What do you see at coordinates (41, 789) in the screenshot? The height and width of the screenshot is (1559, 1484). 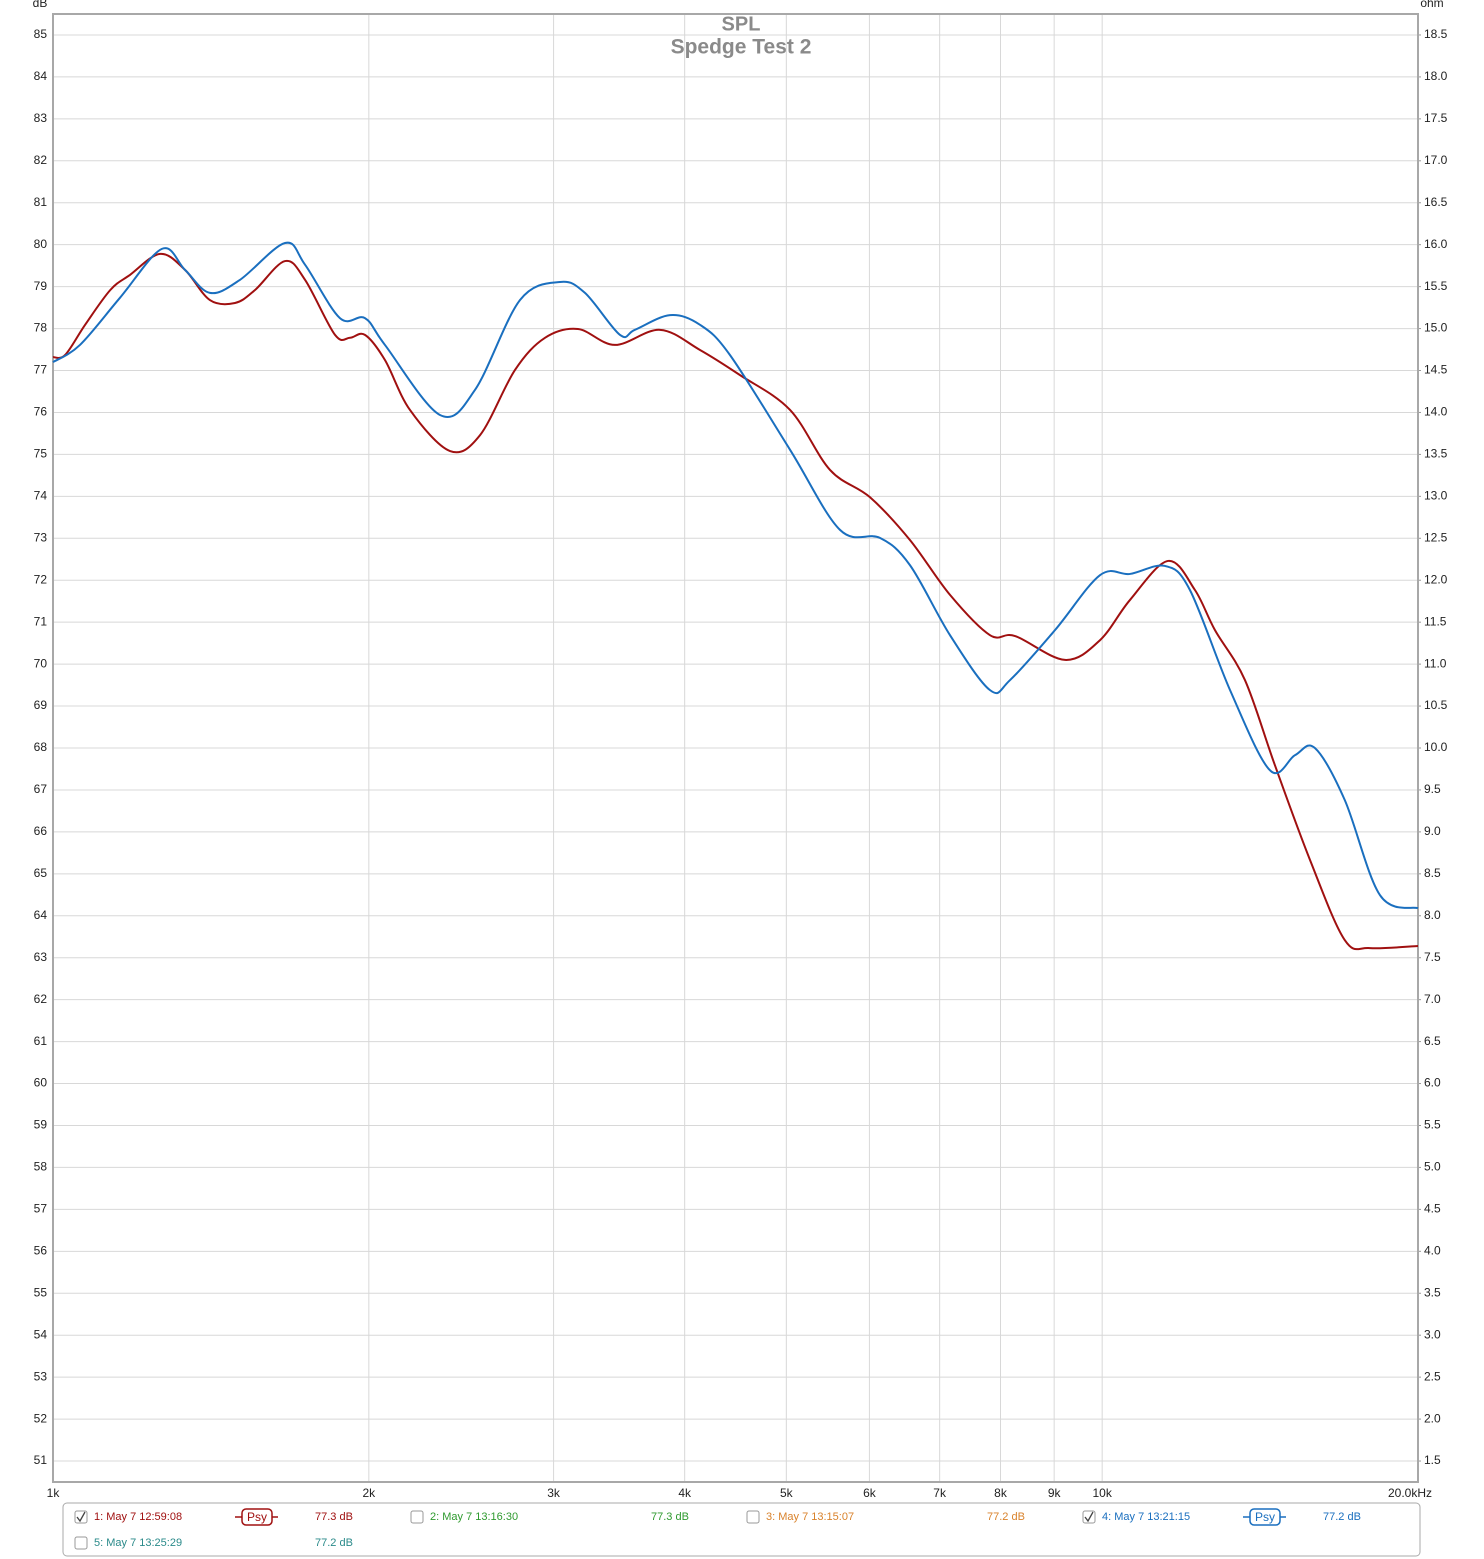 I see `y-tick-label: 67` at bounding box center [41, 789].